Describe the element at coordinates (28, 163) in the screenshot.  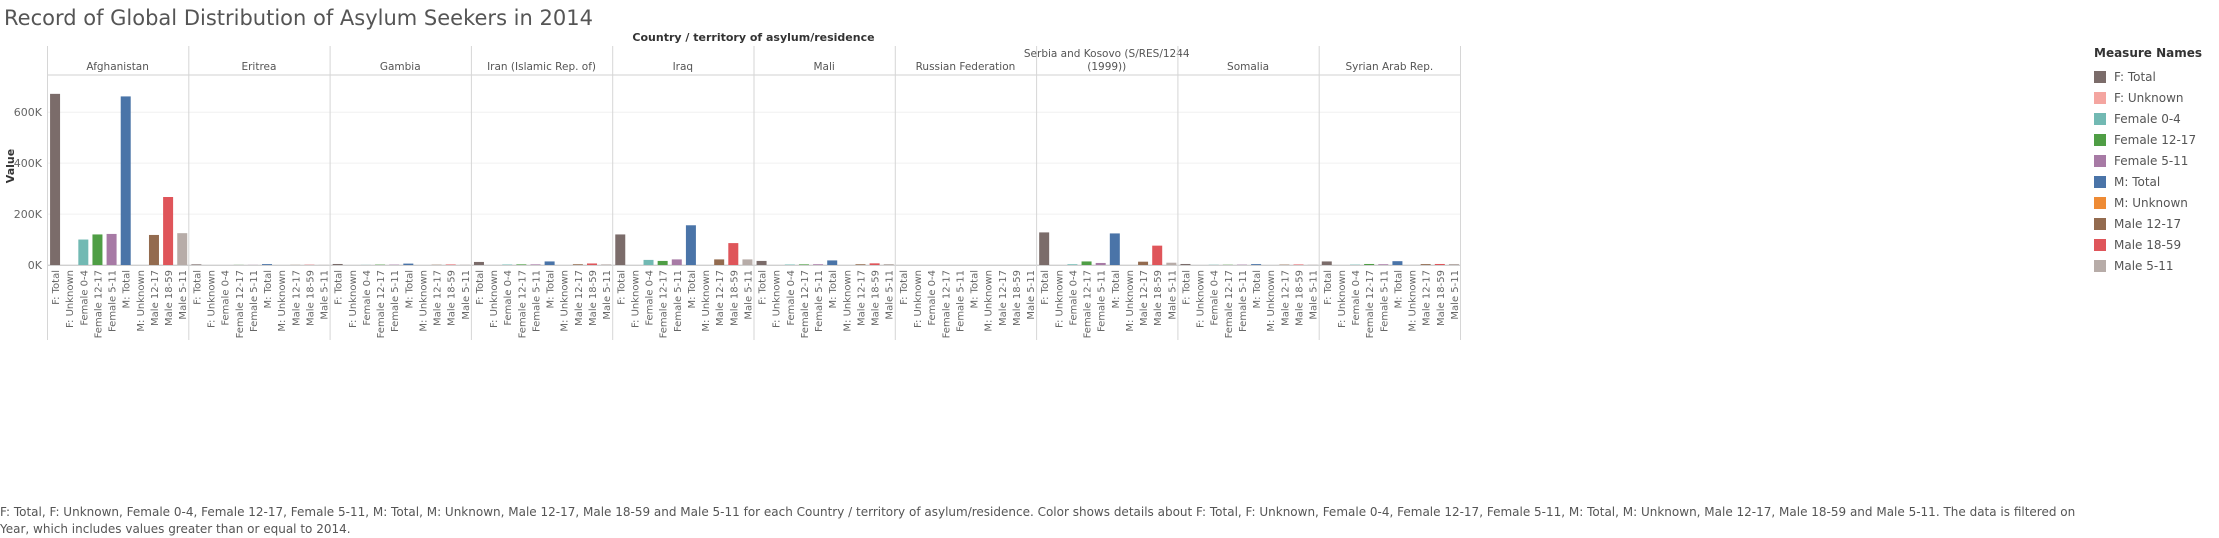
I see `y-tick-label: 400K` at that location.